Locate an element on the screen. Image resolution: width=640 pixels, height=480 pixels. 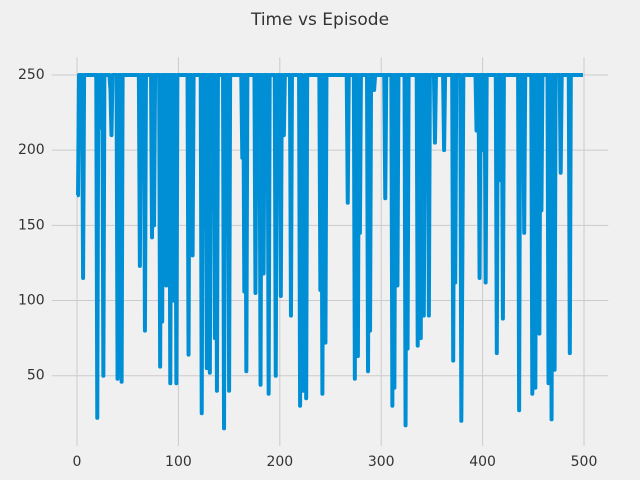
chart-title: Time vs Episode is located at coordinates (319, 20).